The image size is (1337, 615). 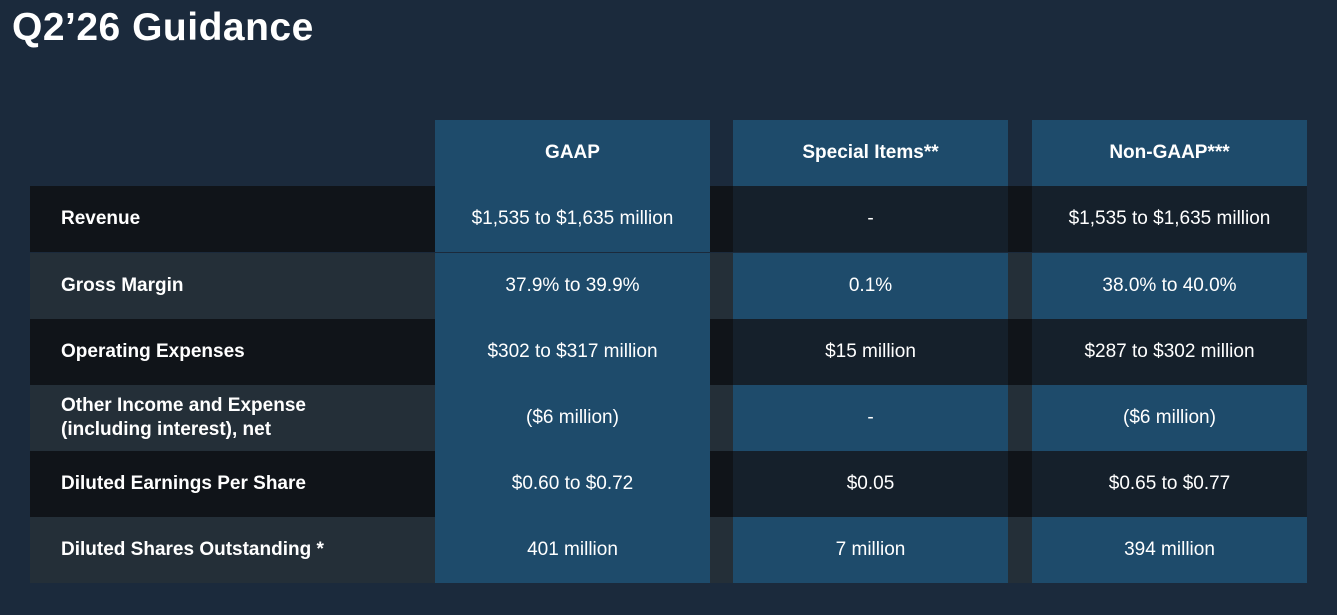 What do you see at coordinates (1169, 352) in the screenshot?
I see `non-gaap-value: $287 to $302 million` at bounding box center [1169, 352].